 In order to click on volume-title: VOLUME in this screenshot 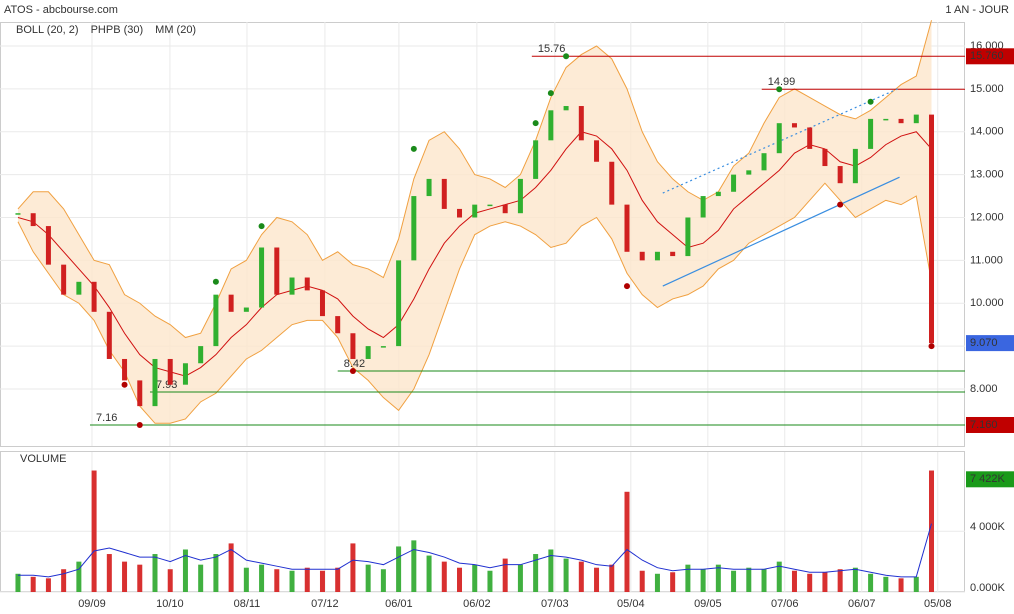, I will do `click(43, 459)`.